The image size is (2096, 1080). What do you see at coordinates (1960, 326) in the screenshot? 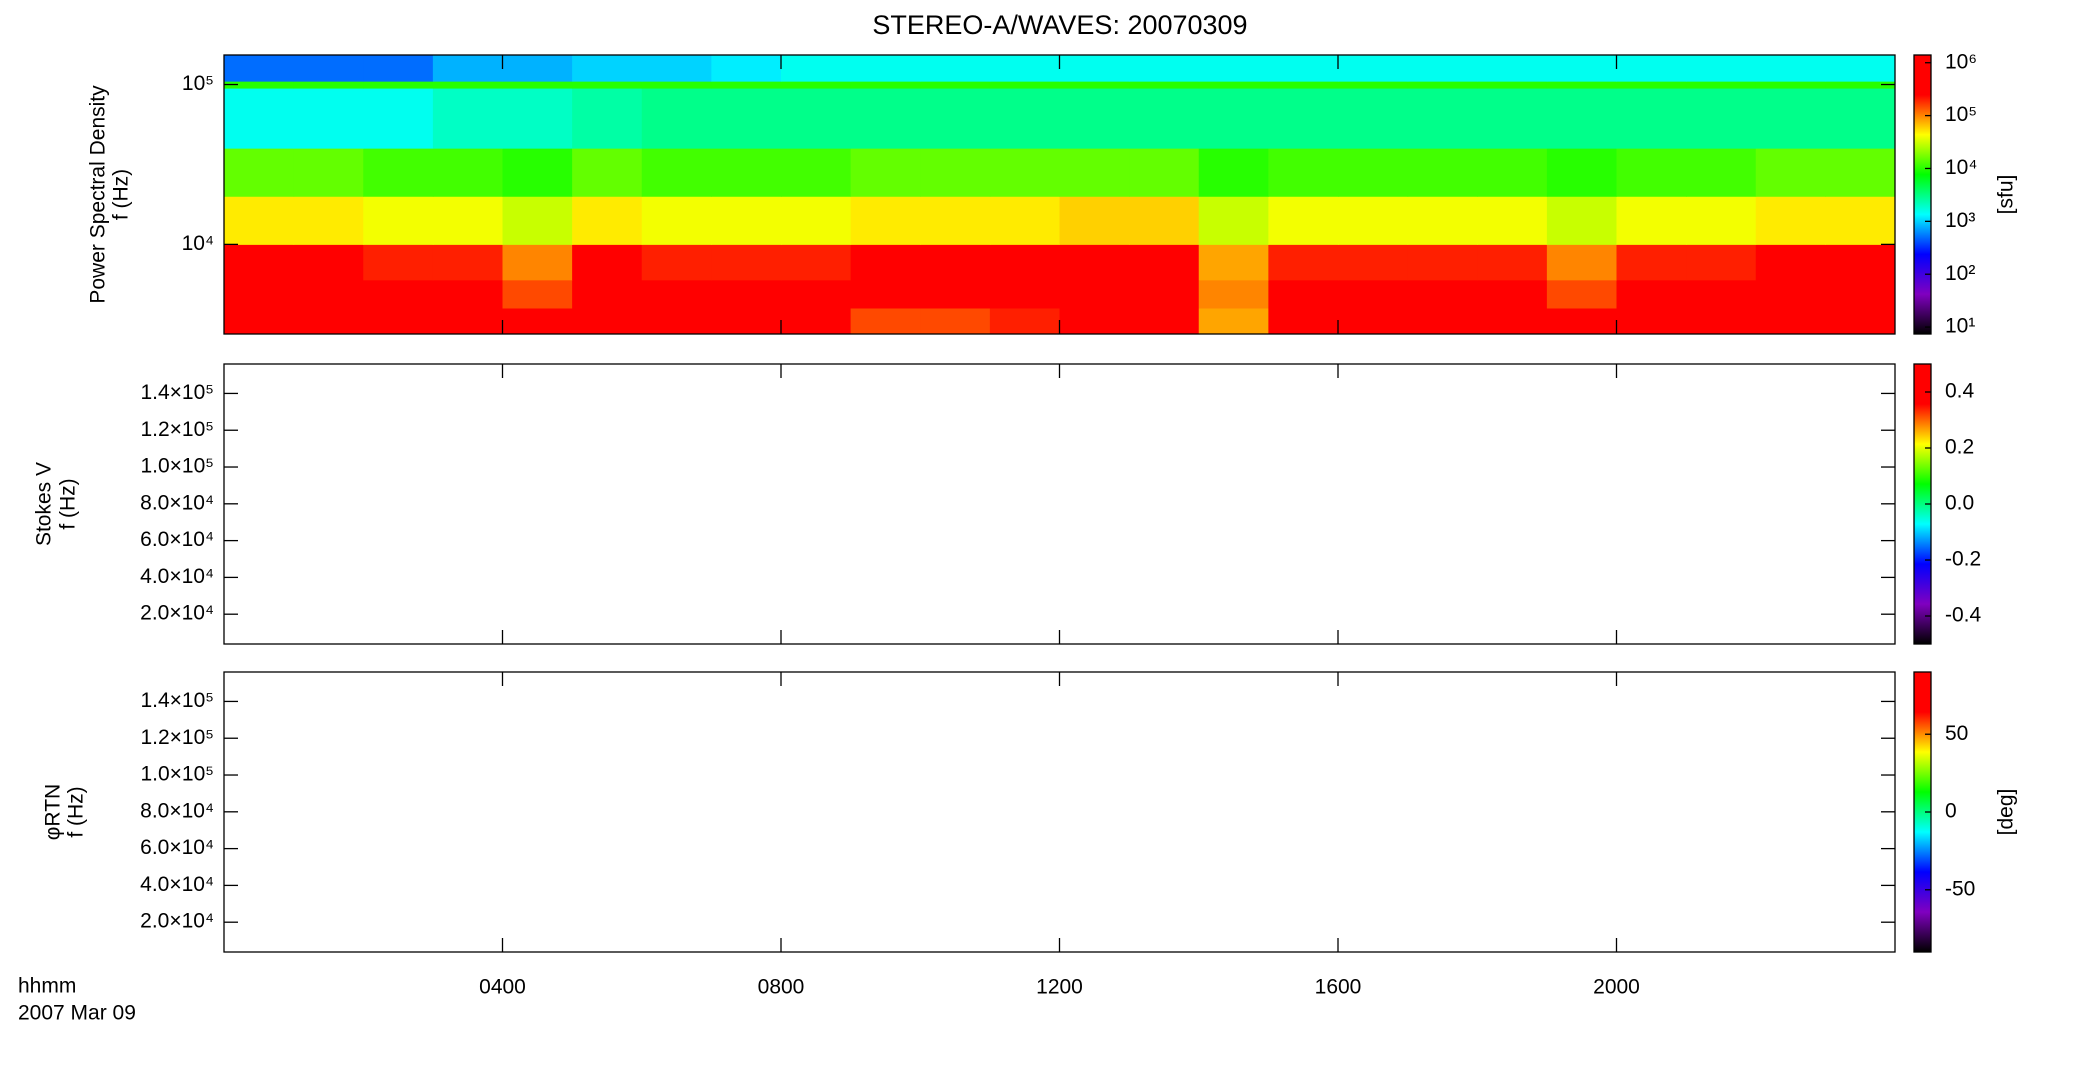
I see `colorbar-tick-label: 10¹` at bounding box center [1960, 326].